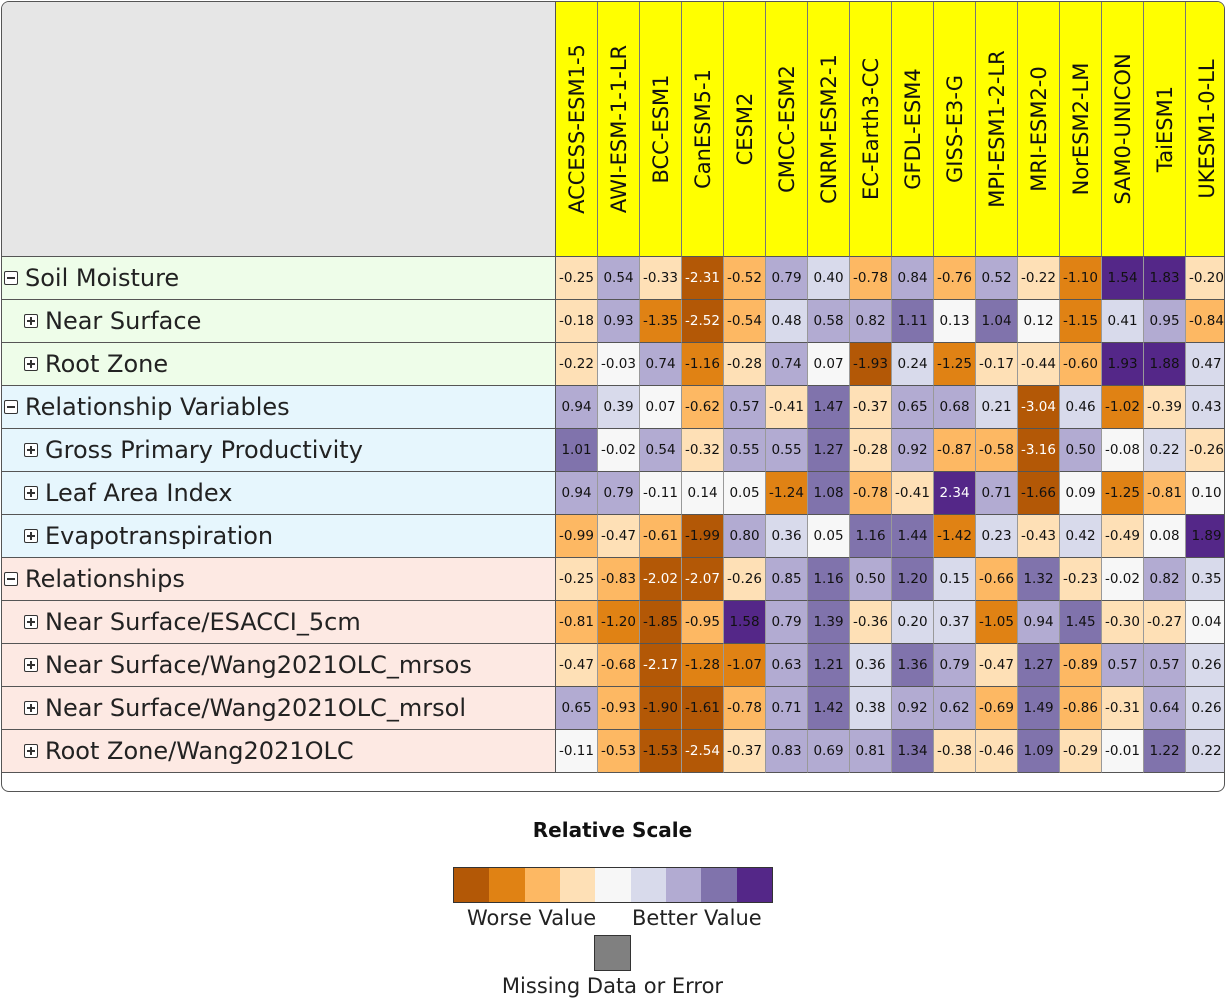  Describe the element at coordinates (997, 321) in the screenshot. I see `heatmap-cell: 1.04` at that location.